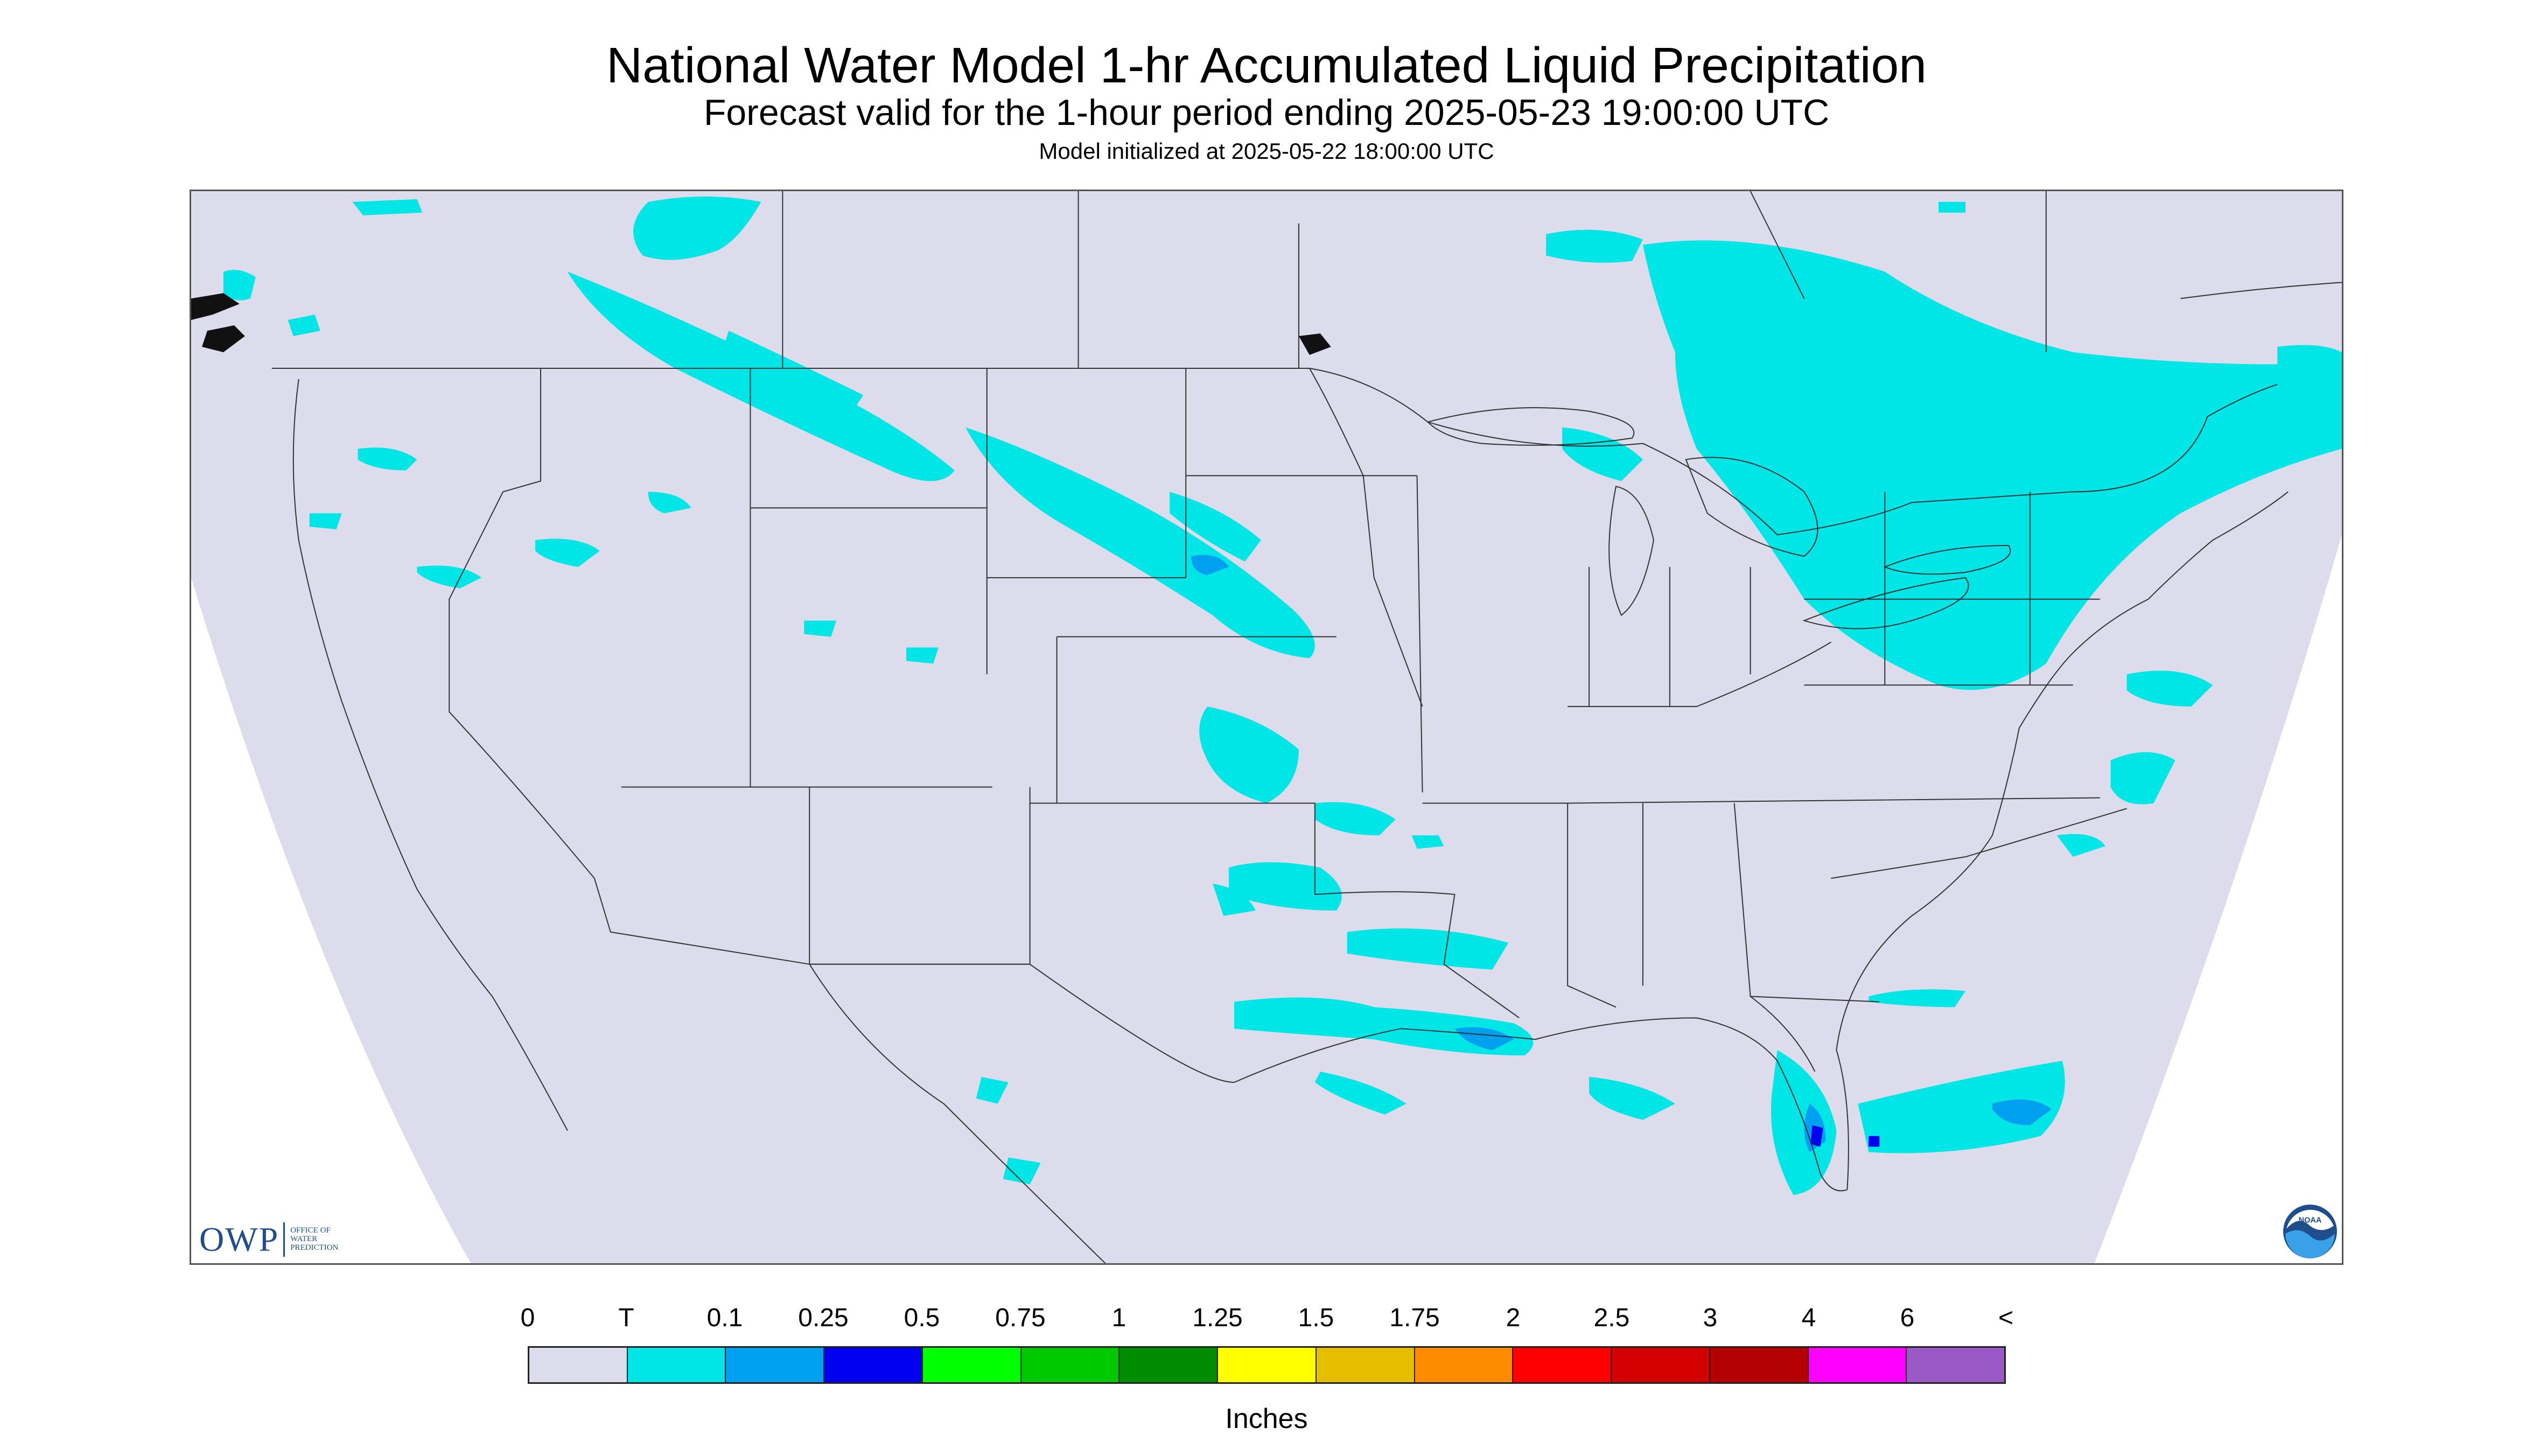 Image resolution: width=2533 pixels, height=1456 pixels. What do you see at coordinates (1809, 1318) in the screenshot?
I see `legend-label: 4` at bounding box center [1809, 1318].